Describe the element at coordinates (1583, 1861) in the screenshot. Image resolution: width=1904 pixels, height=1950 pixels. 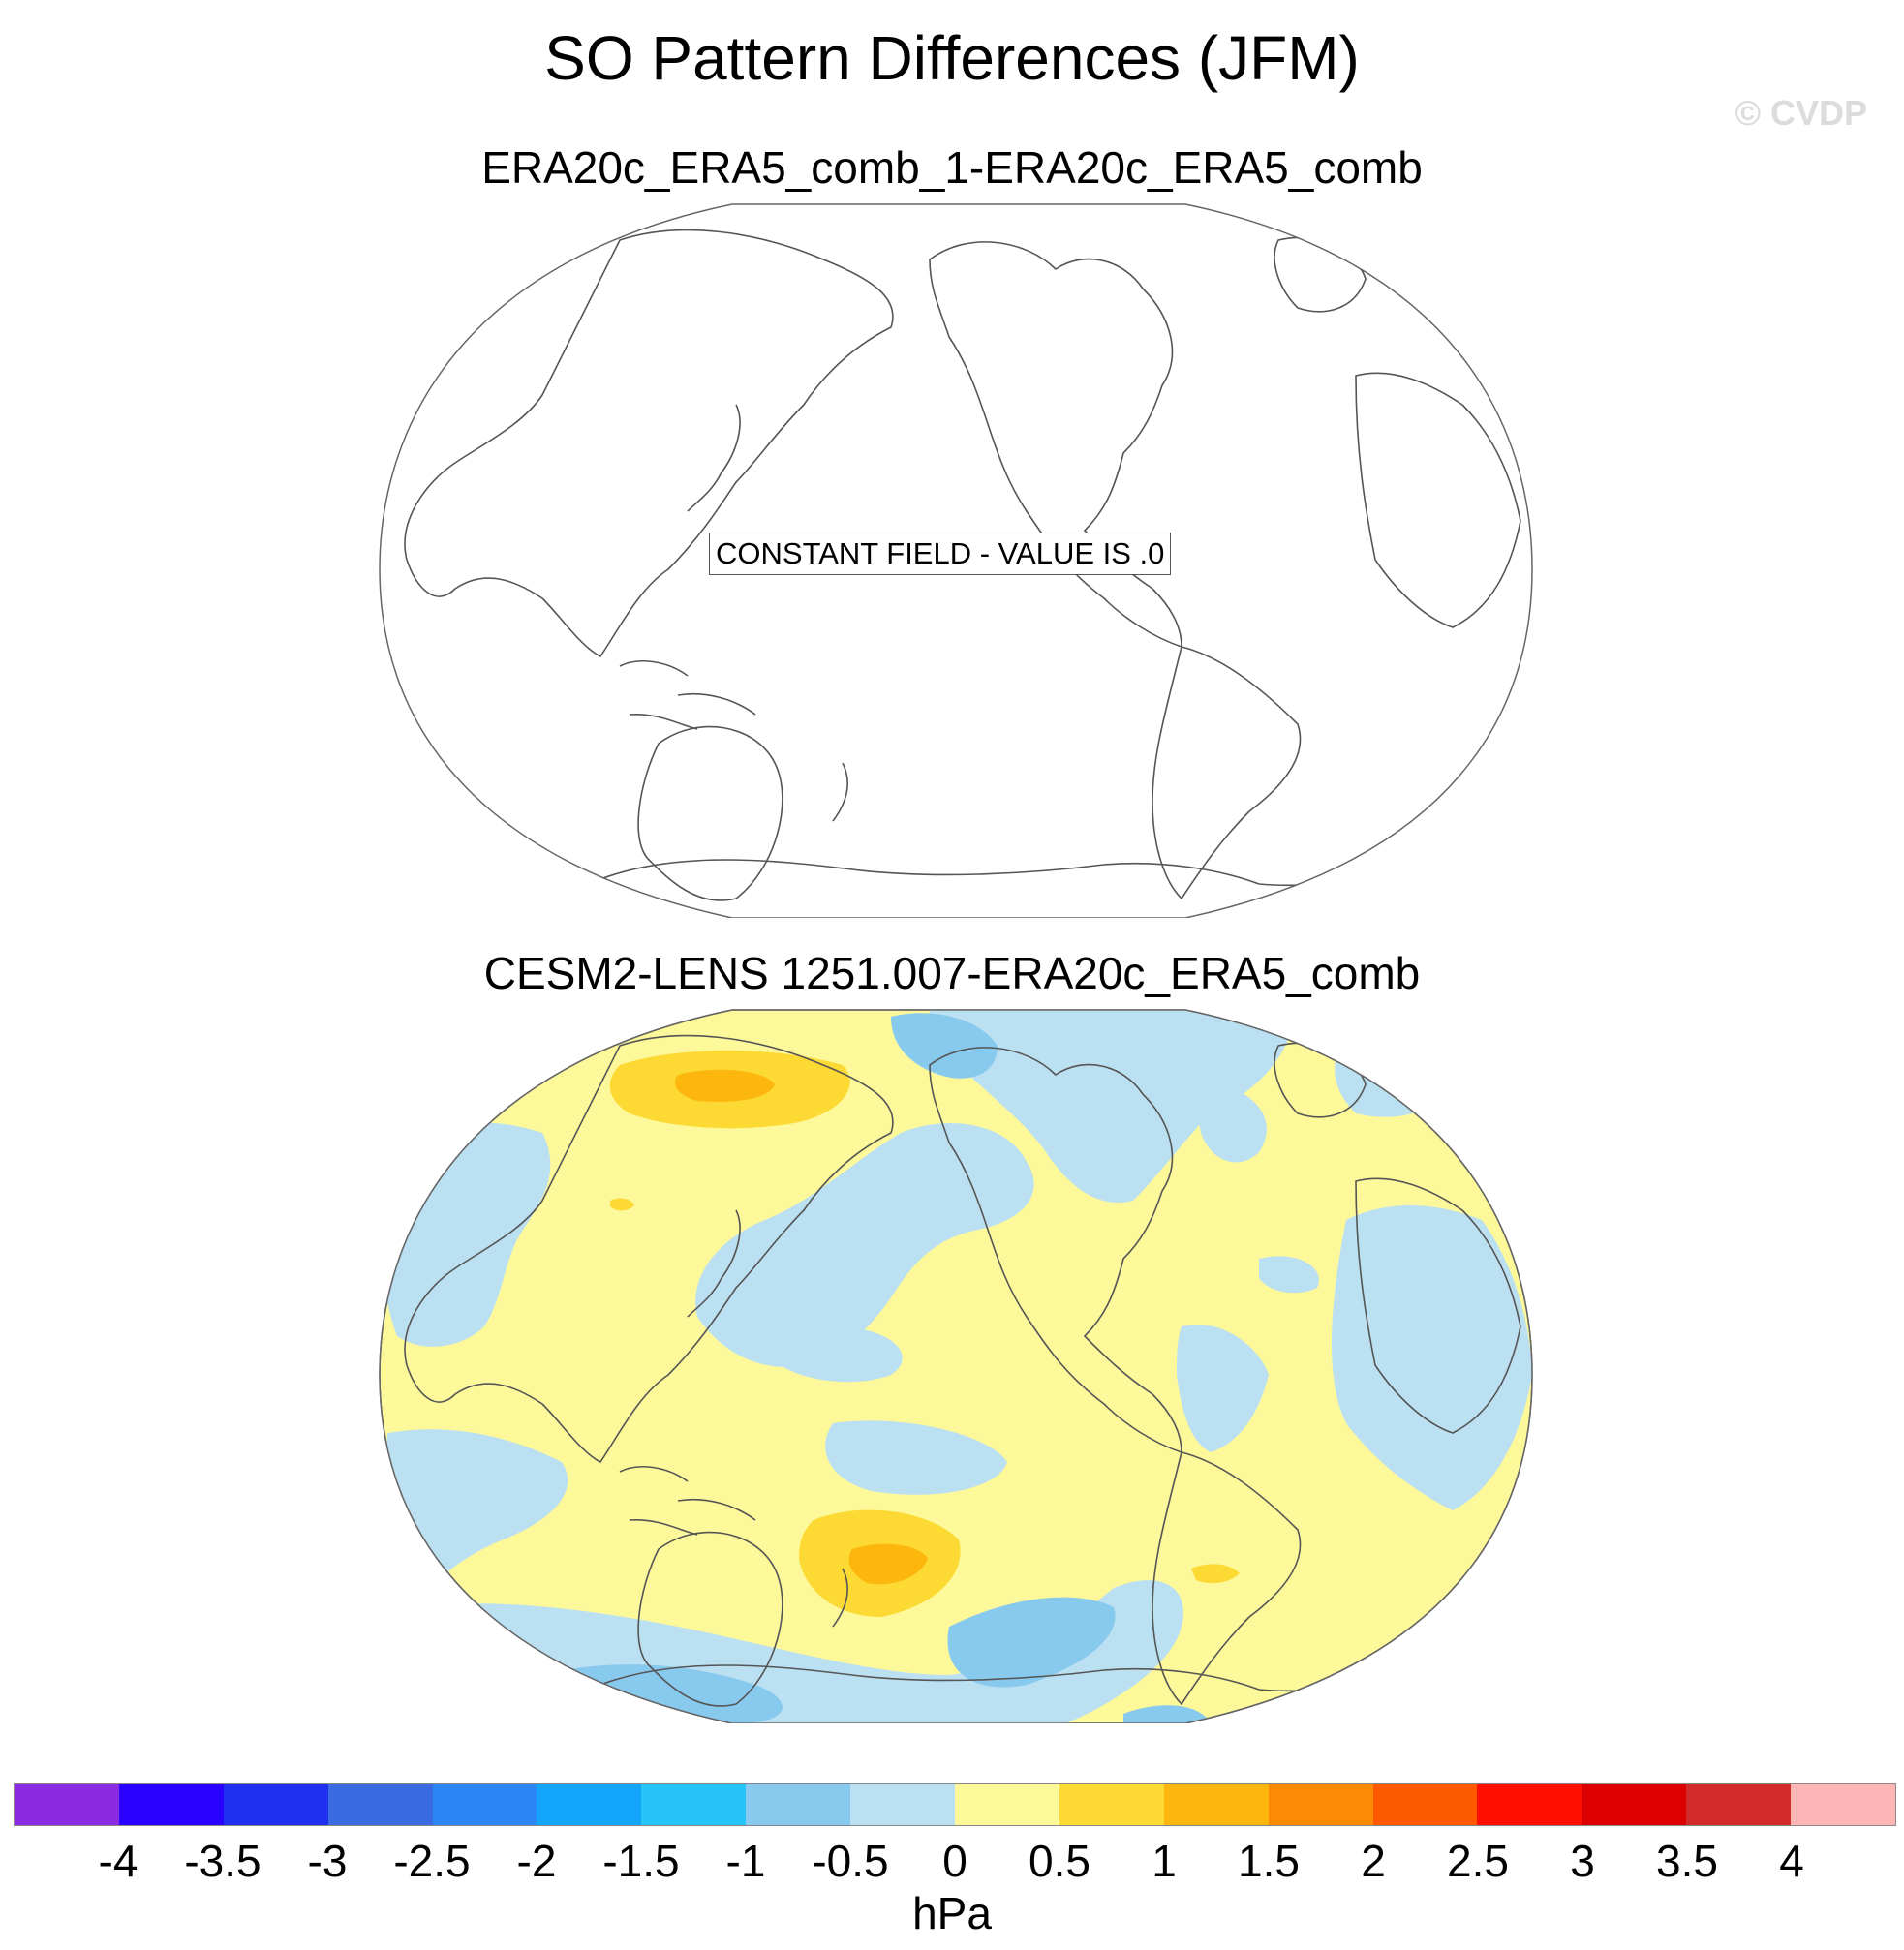
I see `colorbar-tick-label: 3` at that location.